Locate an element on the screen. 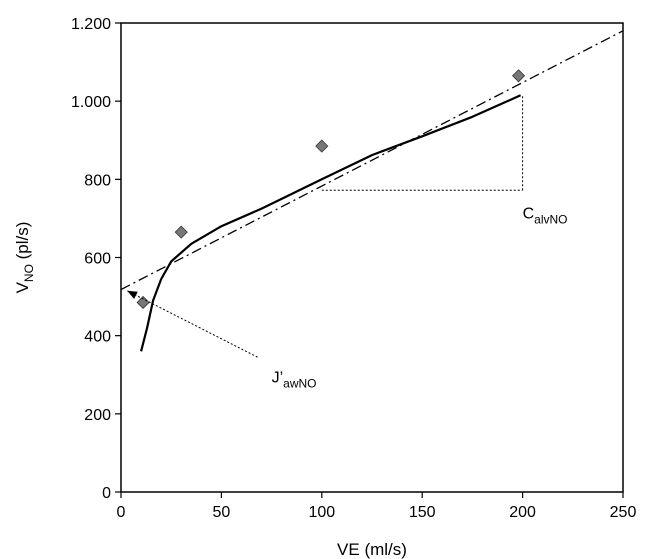  x-tick-label: 100 is located at coordinates (321, 512).